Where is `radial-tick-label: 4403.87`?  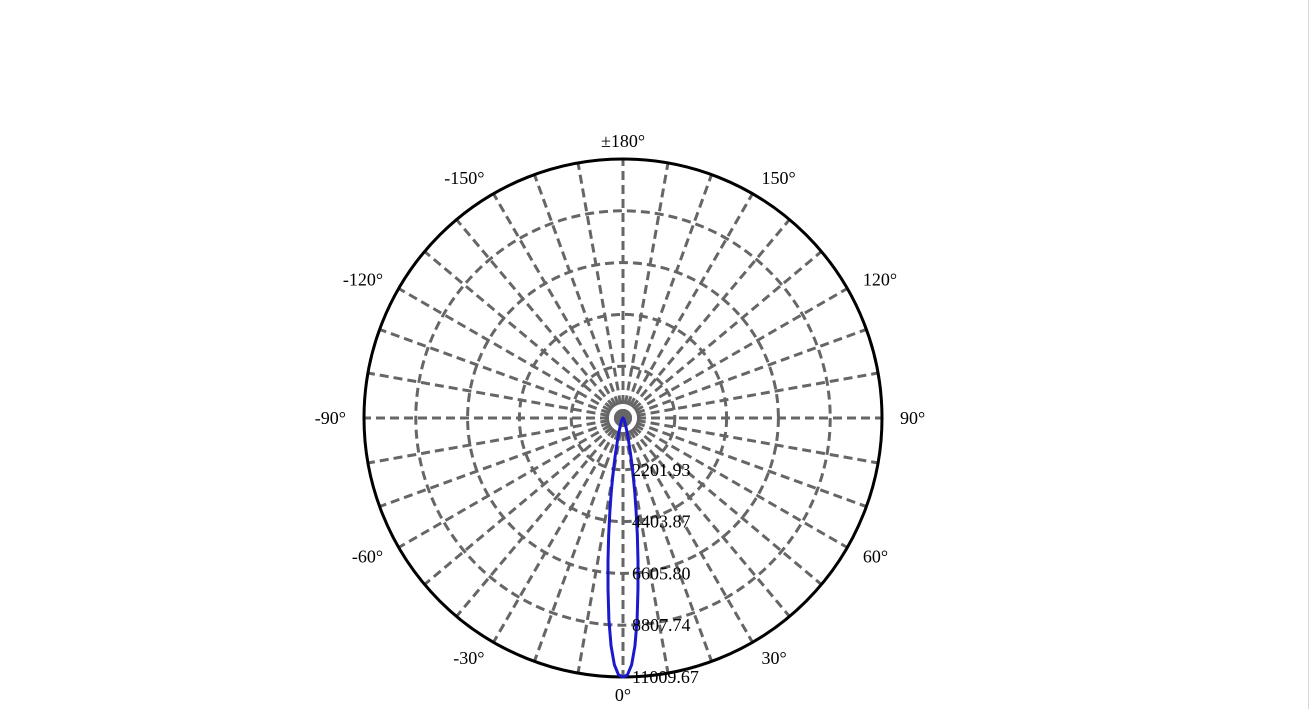
radial-tick-label: 4403.87 is located at coordinates (661, 522).